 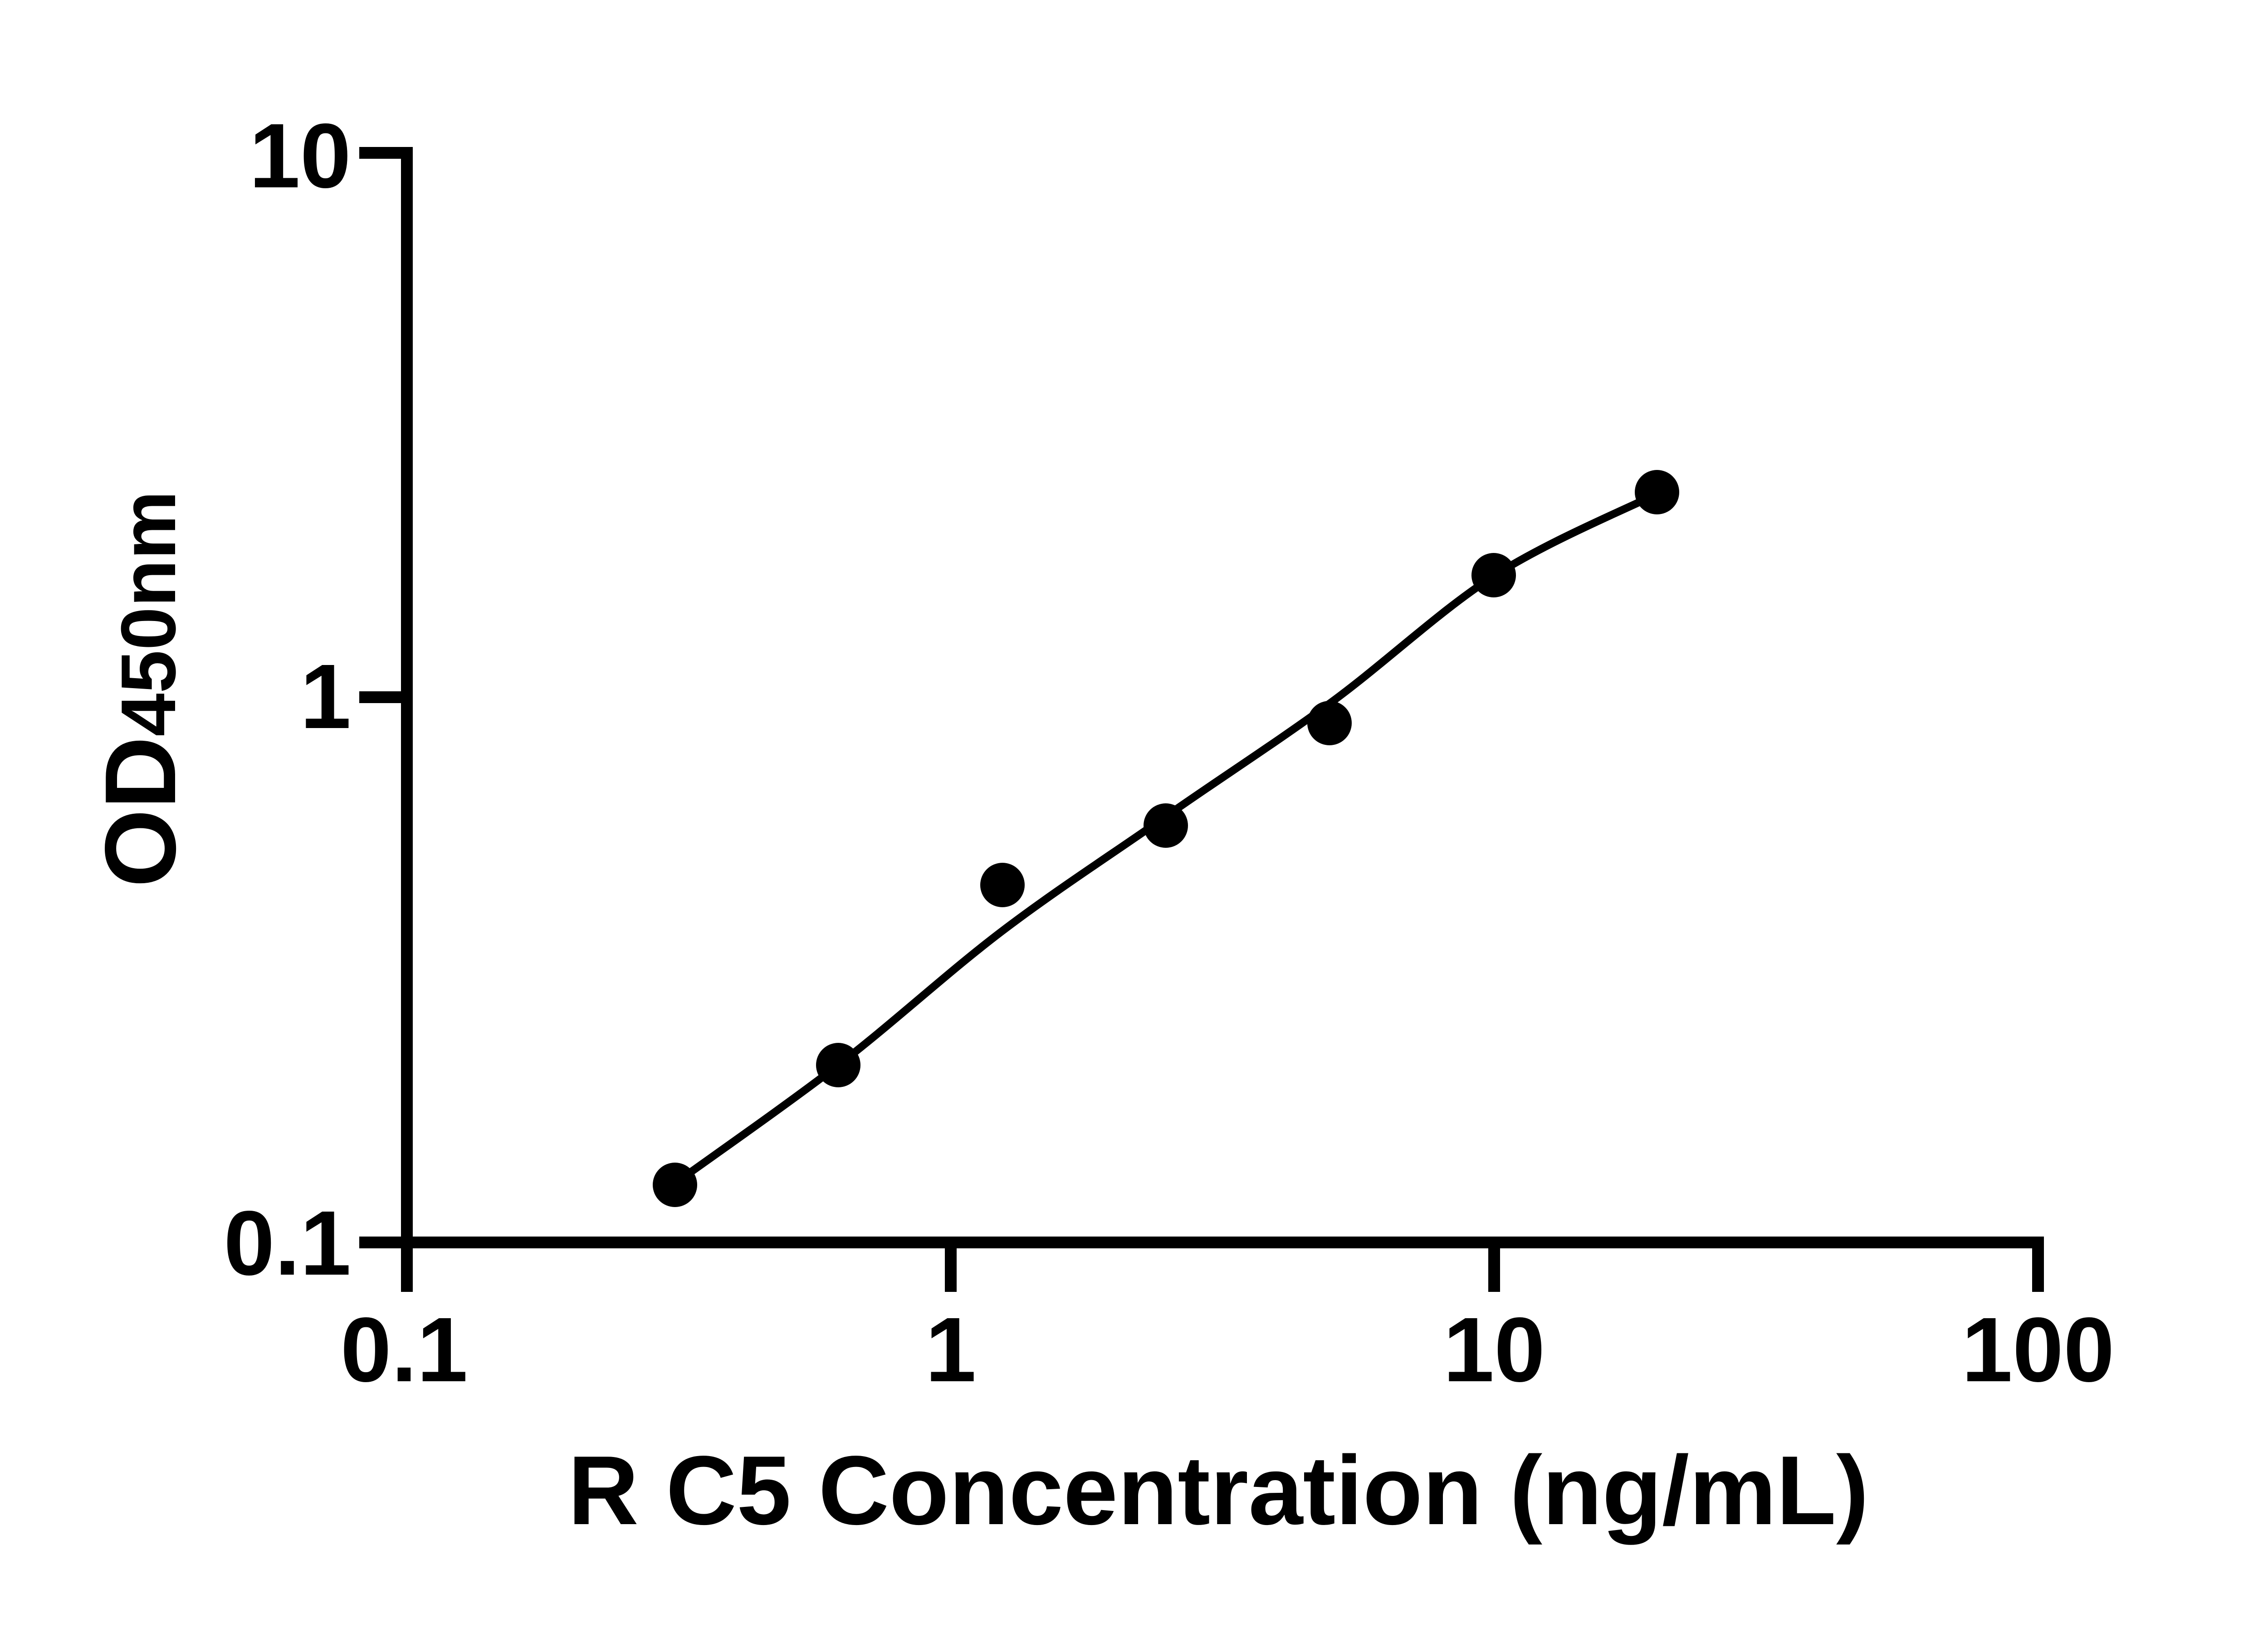 I want to click on svg-text: 100, so click(x=2038, y=1349).